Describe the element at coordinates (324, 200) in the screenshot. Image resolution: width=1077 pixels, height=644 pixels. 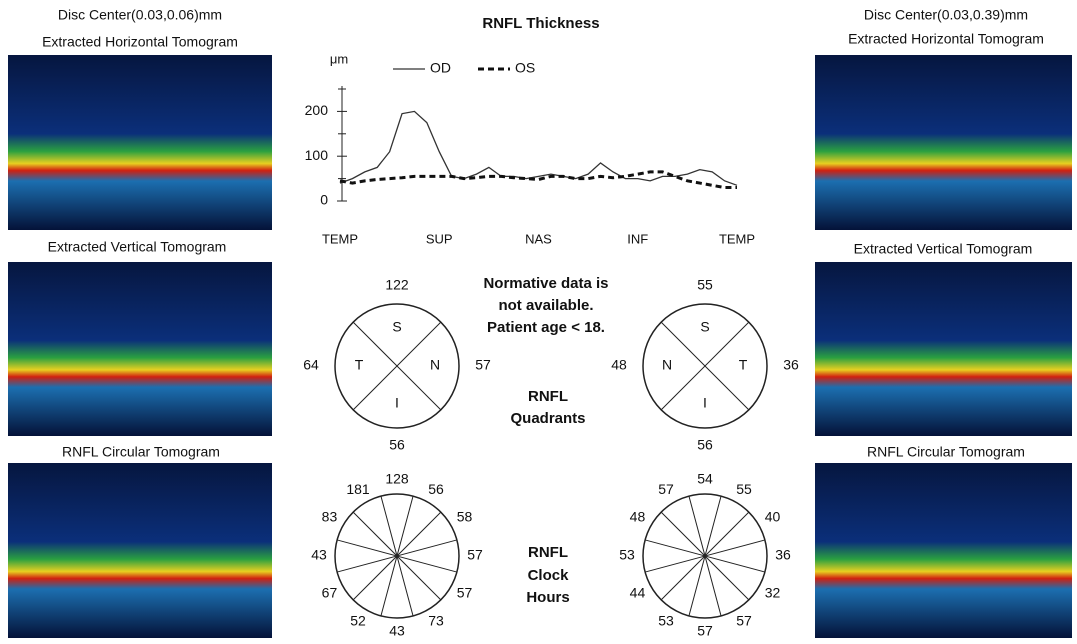
I see `y-tick-label: 0` at that location.